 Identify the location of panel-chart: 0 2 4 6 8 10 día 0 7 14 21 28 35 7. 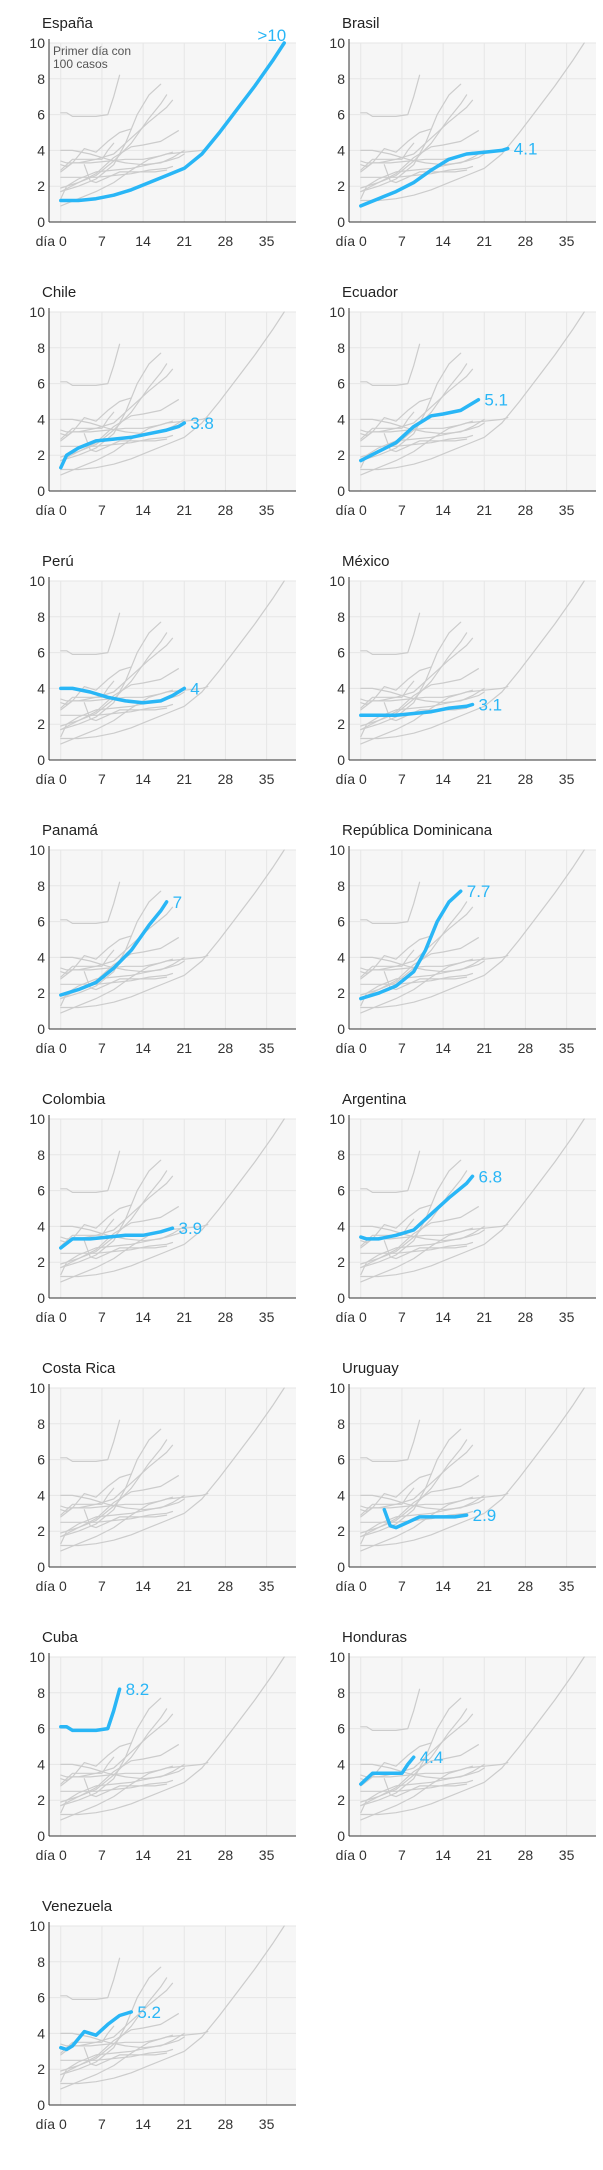
(162, 949).